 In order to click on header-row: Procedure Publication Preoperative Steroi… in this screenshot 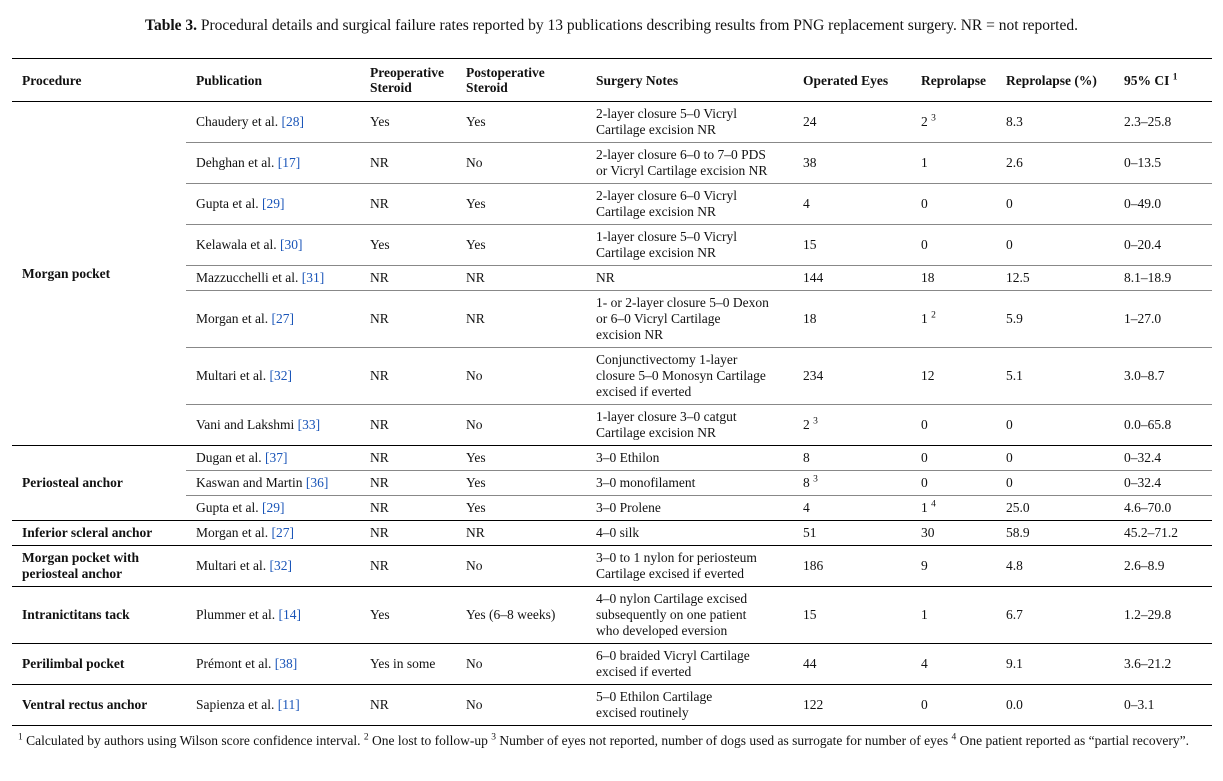, I will do `click(612, 80)`.